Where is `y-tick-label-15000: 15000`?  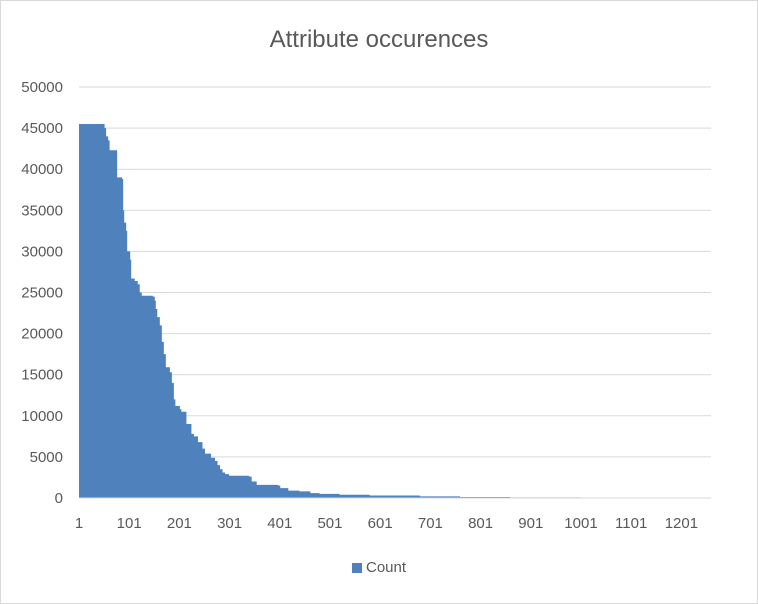 y-tick-label-15000: 15000 is located at coordinates (42, 375).